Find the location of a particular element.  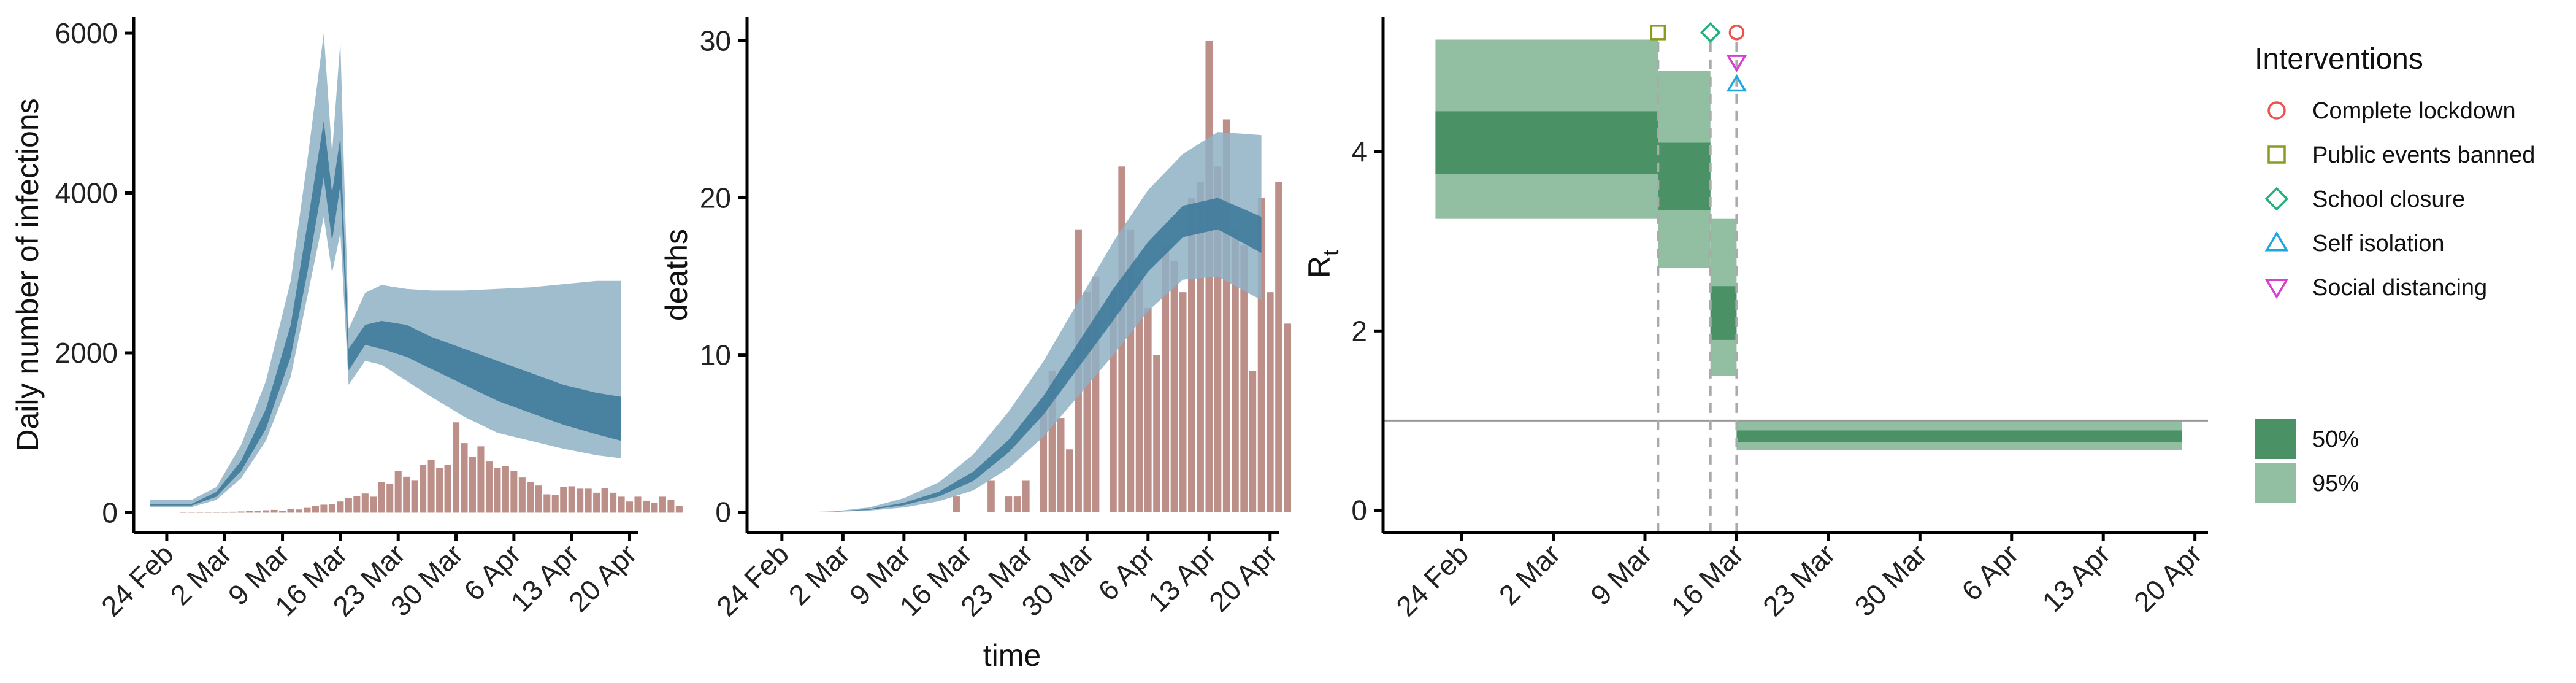

x-tick-label: 30 Mar is located at coordinates (1890, 580).